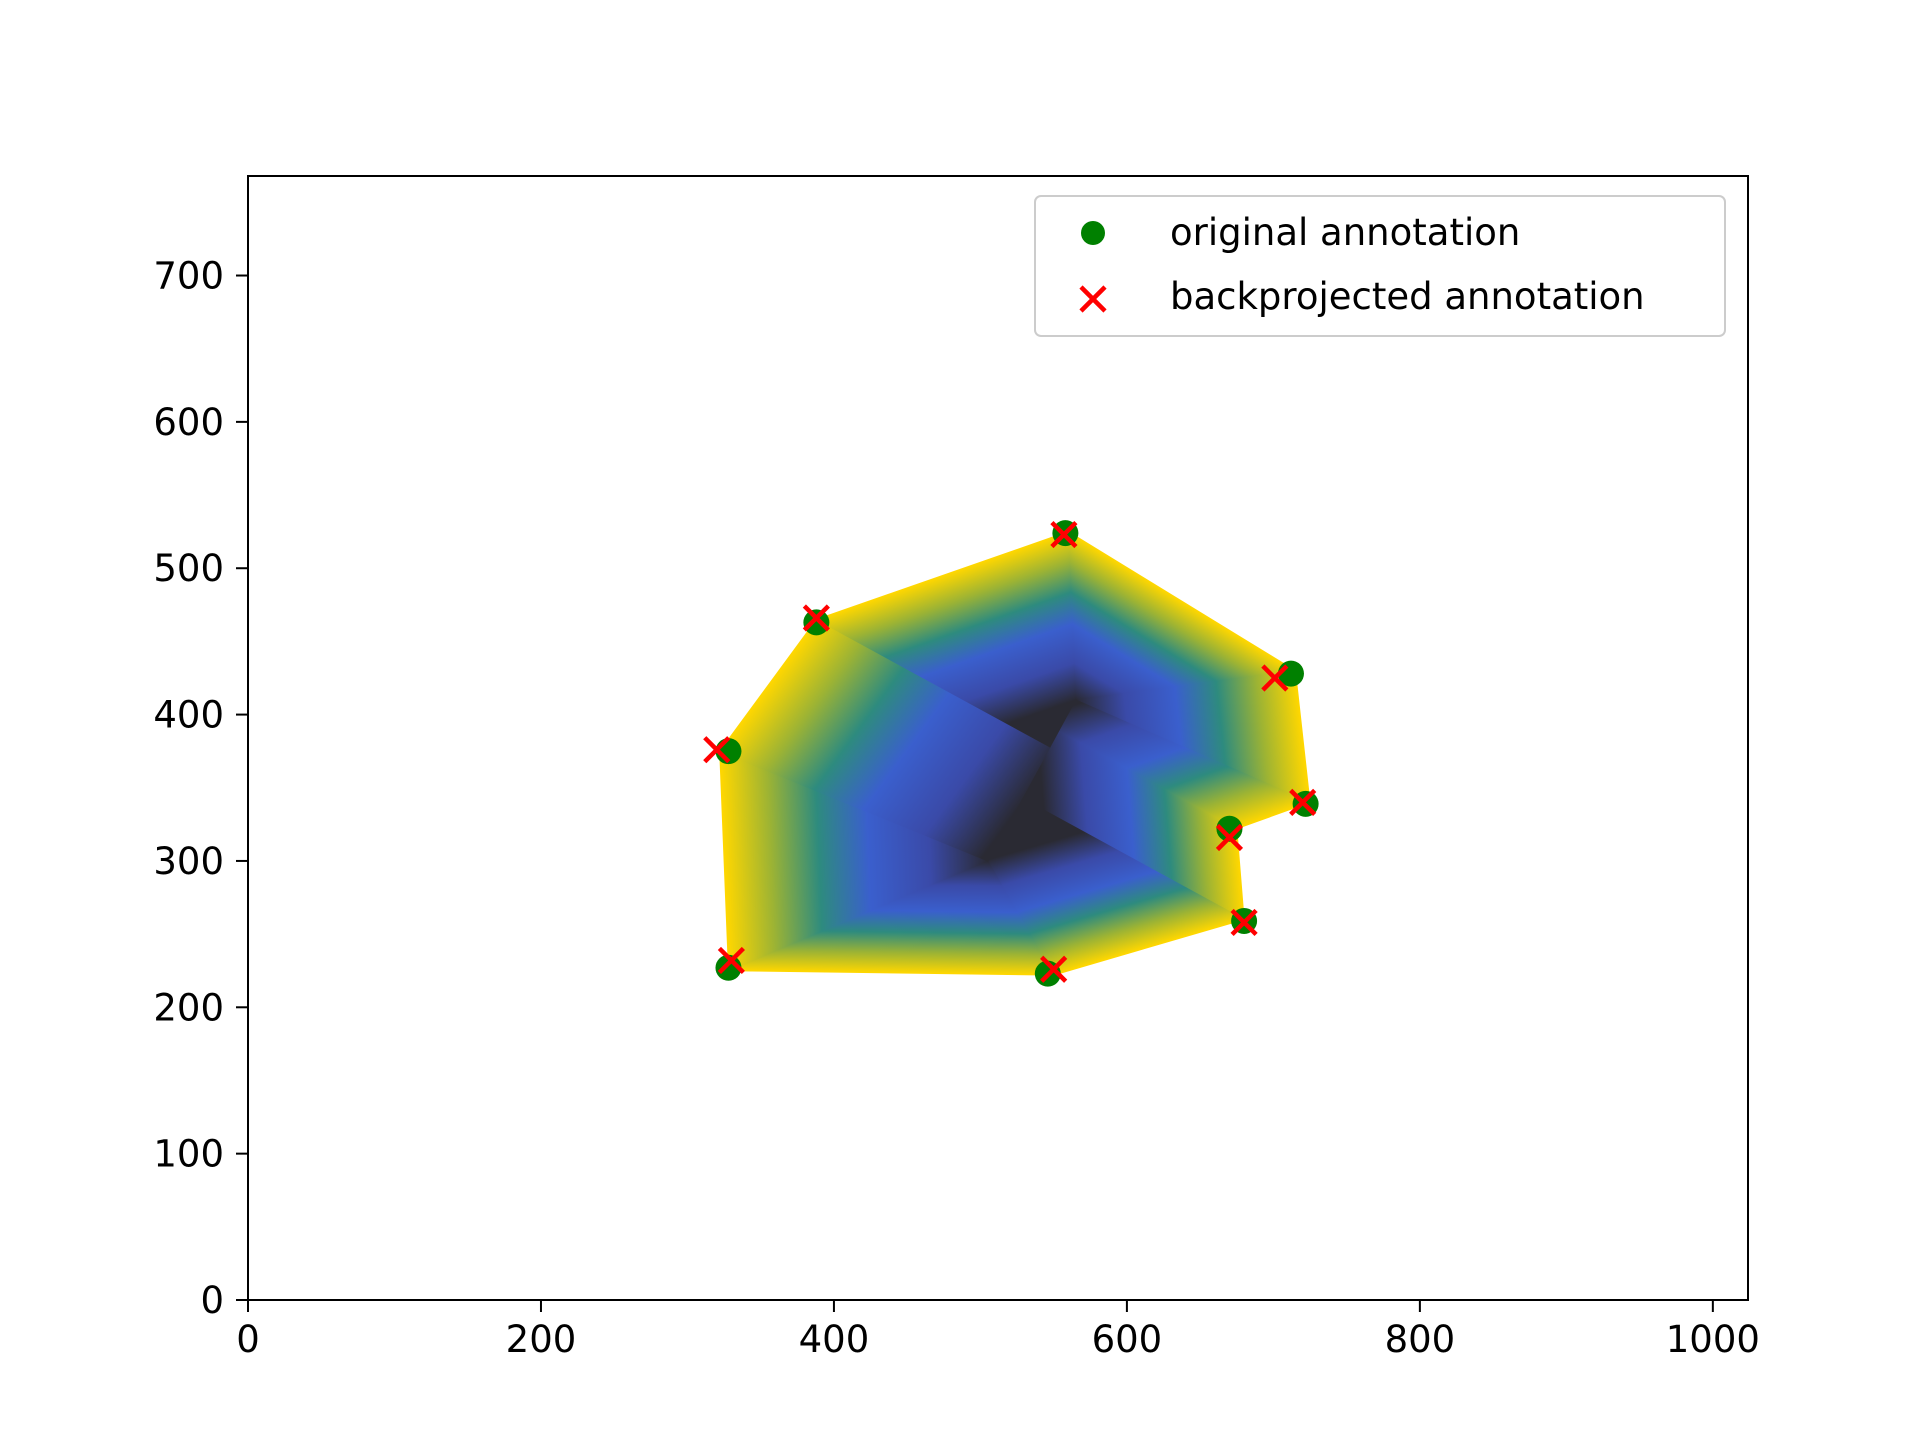  Describe the element at coordinates (1345, 232) in the screenshot. I see `legend-label-original: original annotation` at that location.